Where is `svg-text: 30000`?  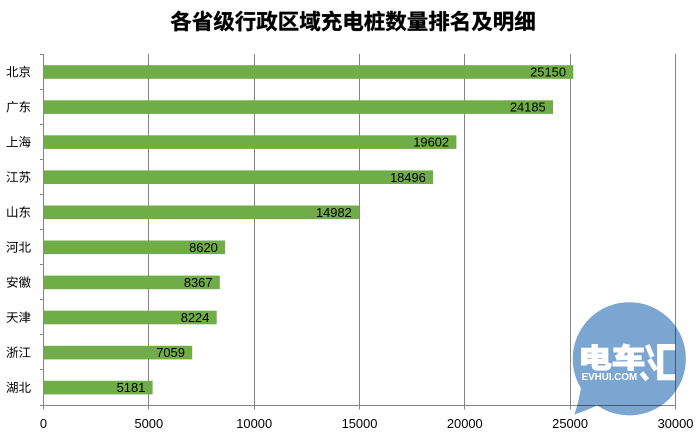 svg-text: 30000 is located at coordinates (676, 423).